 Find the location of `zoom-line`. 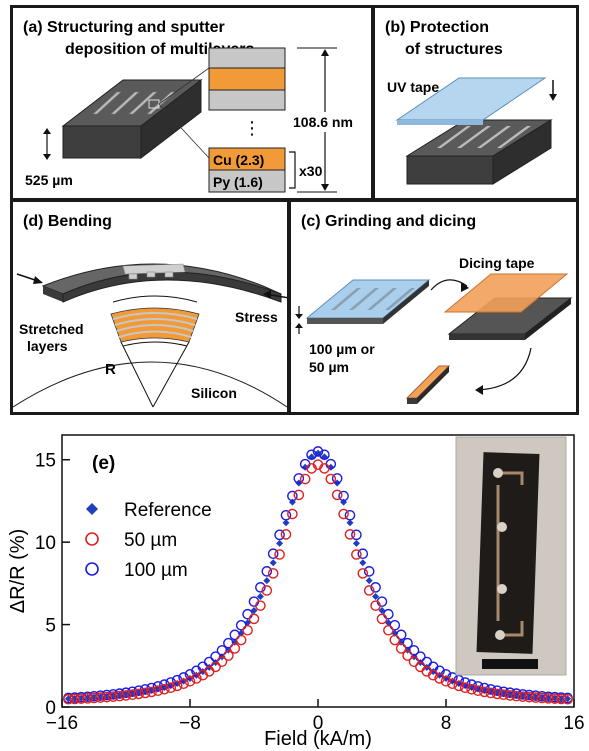

zoom-line is located at coordinates (184, 86).